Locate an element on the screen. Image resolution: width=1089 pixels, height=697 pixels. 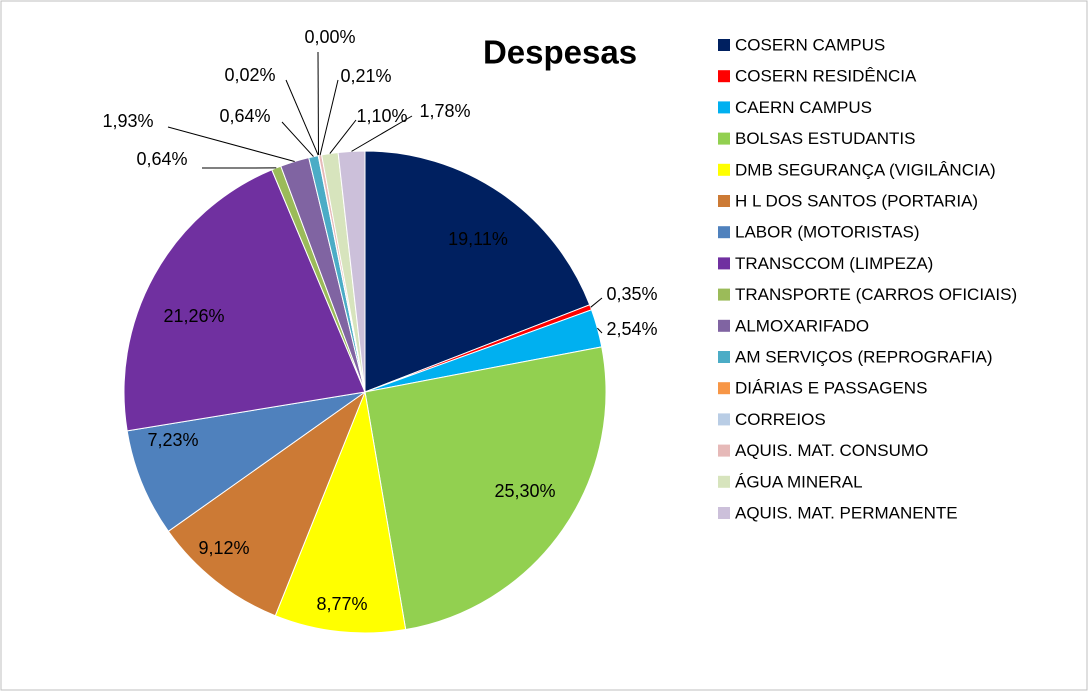
legend-label: CAERN CAMPUS is located at coordinates (803, 107).